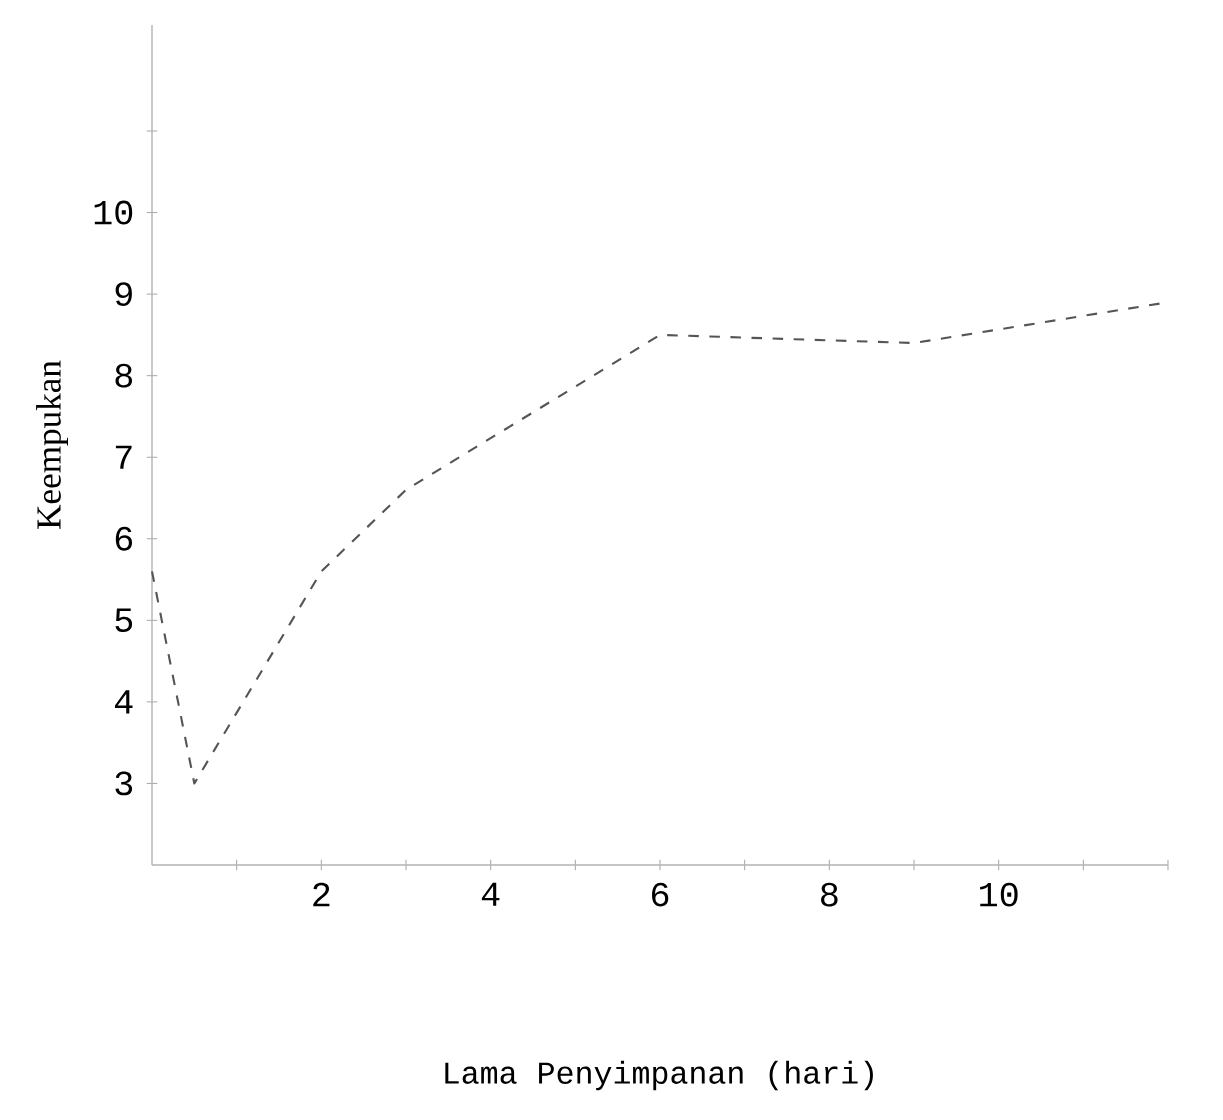 The image size is (1223, 1120). I want to click on y-tick-label: 3, so click(124, 783).